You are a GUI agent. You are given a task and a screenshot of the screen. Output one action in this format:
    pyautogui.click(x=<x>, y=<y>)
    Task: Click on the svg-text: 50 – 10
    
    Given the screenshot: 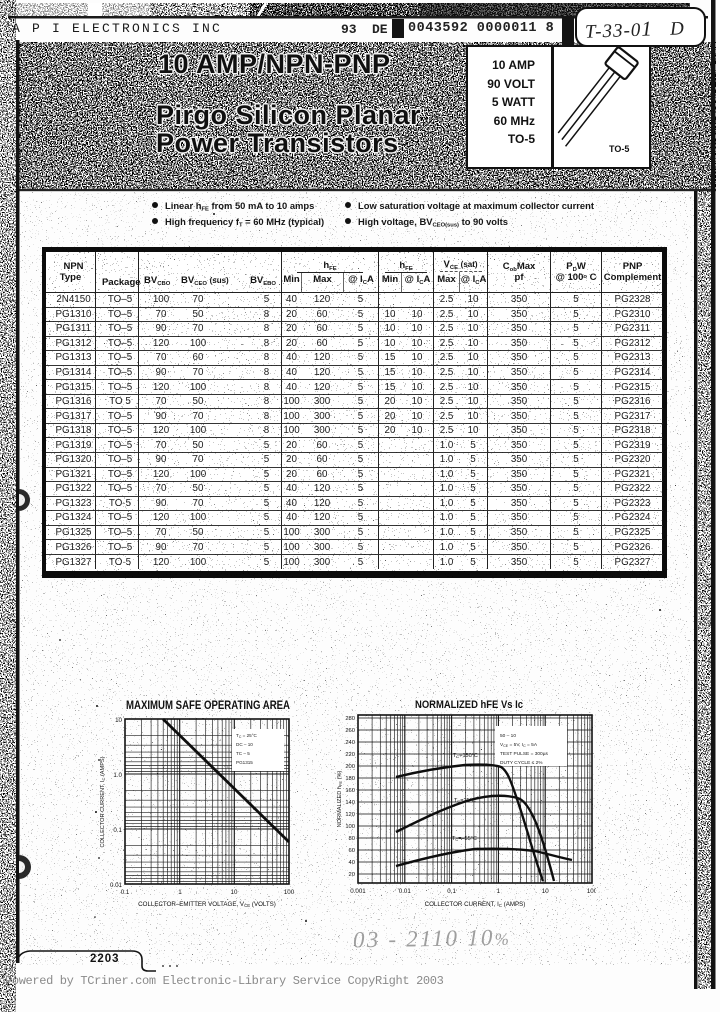 What is the action you would take?
    pyautogui.click(x=508, y=736)
    